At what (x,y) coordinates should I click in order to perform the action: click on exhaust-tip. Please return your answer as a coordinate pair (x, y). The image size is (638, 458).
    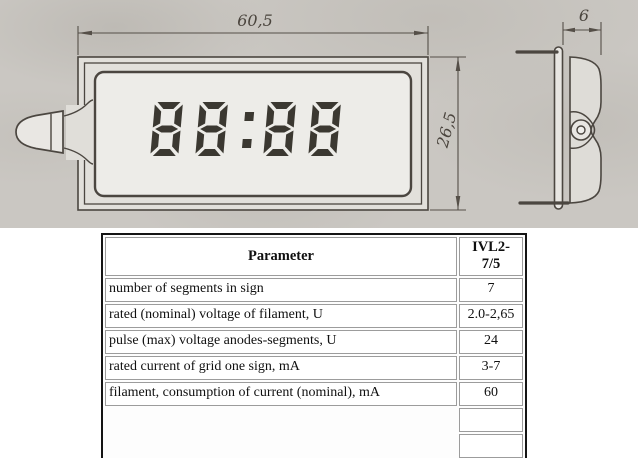
    Looking at the image, I should click on (54, 132).